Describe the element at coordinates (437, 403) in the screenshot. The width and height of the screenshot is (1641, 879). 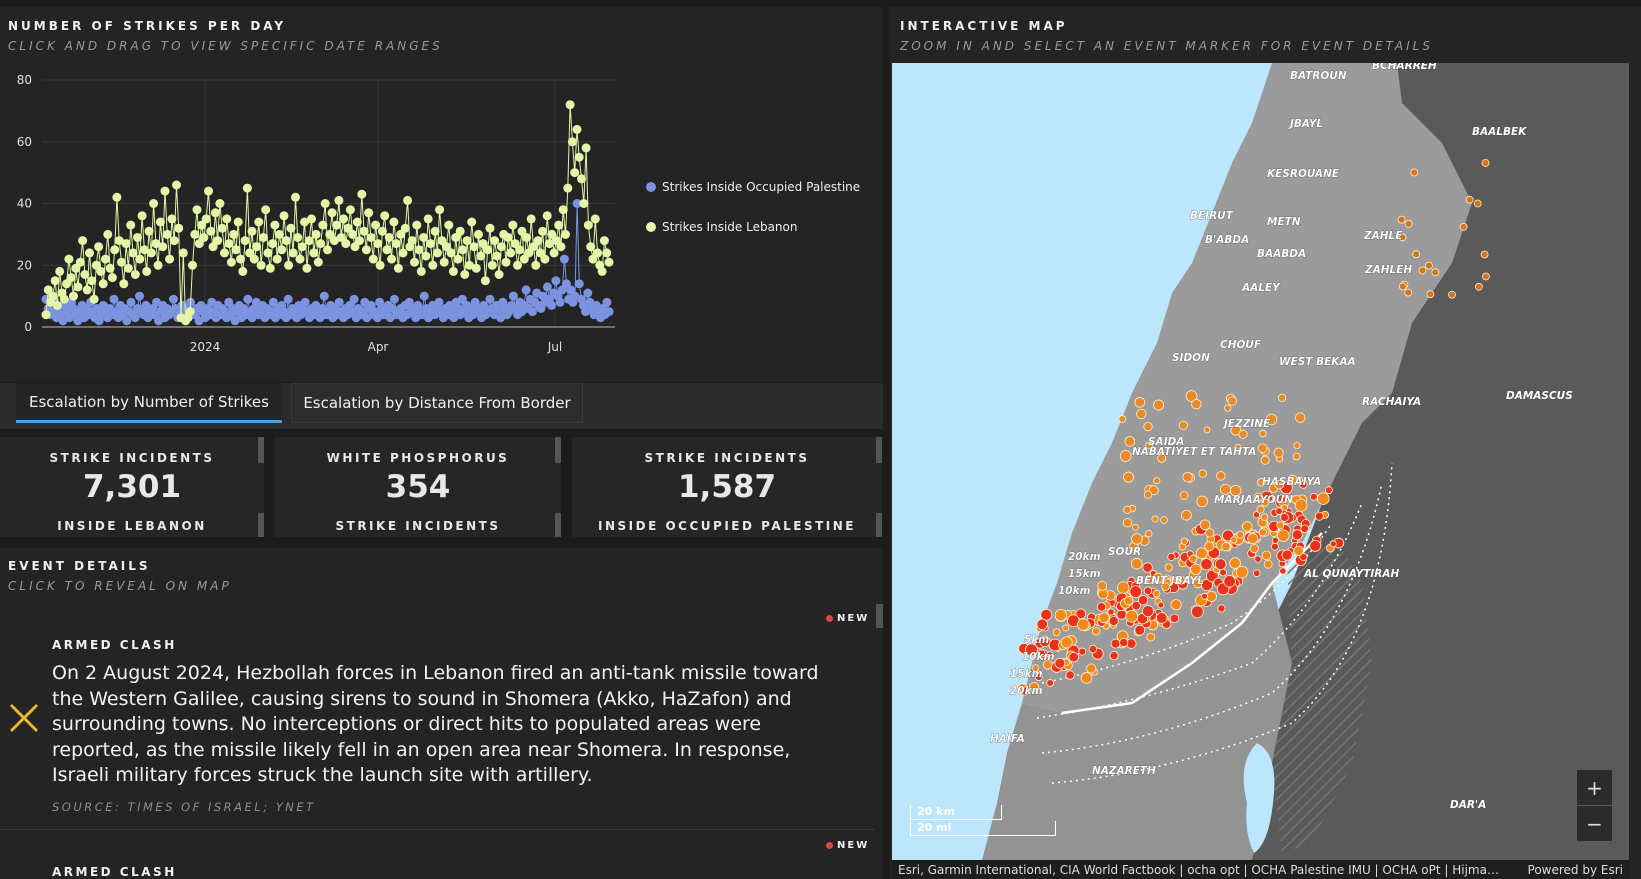
I see `tab-escalation-distance: Escalation by Distance From Border` at that location.